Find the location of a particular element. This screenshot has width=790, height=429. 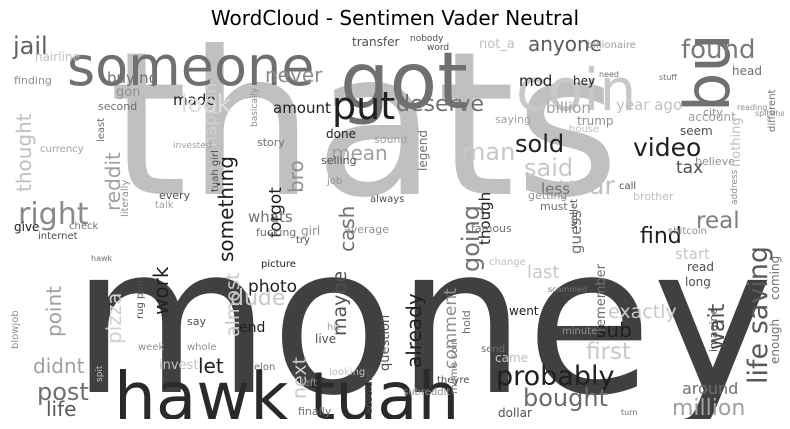

word-imagine: imagine is located at coordinates (713, 329).